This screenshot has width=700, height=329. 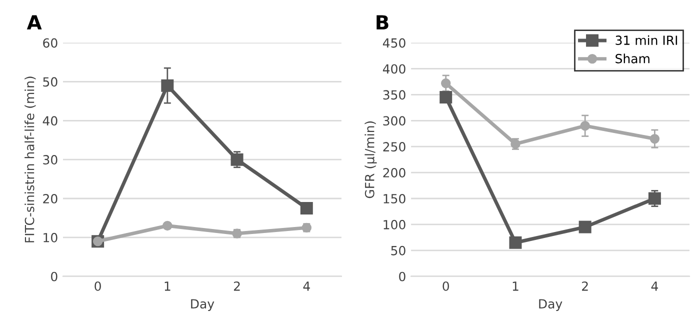 I want to click on y-tick-label: 20, so click(x=50, y=199).